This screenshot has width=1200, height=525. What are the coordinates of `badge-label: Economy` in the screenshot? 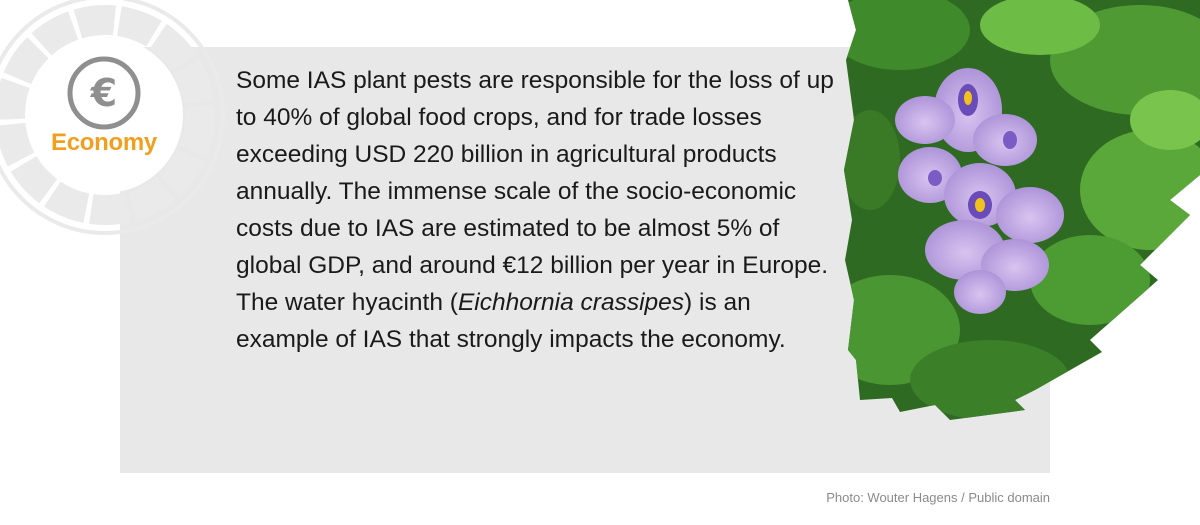 It's located at (104, 142).